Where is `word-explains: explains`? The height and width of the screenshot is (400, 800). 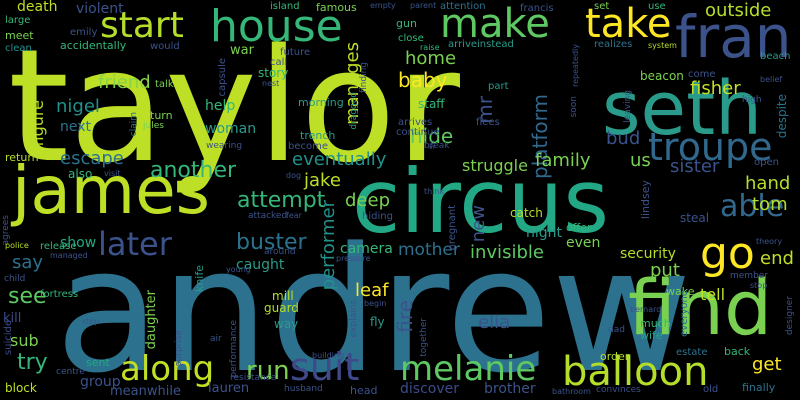
word-explains: explains is located at coordinates (354, 319).